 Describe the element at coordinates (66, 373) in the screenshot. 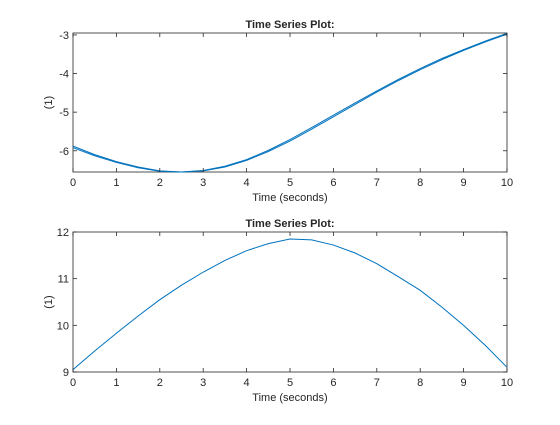

I see `y-tick-label: 9` at that location.